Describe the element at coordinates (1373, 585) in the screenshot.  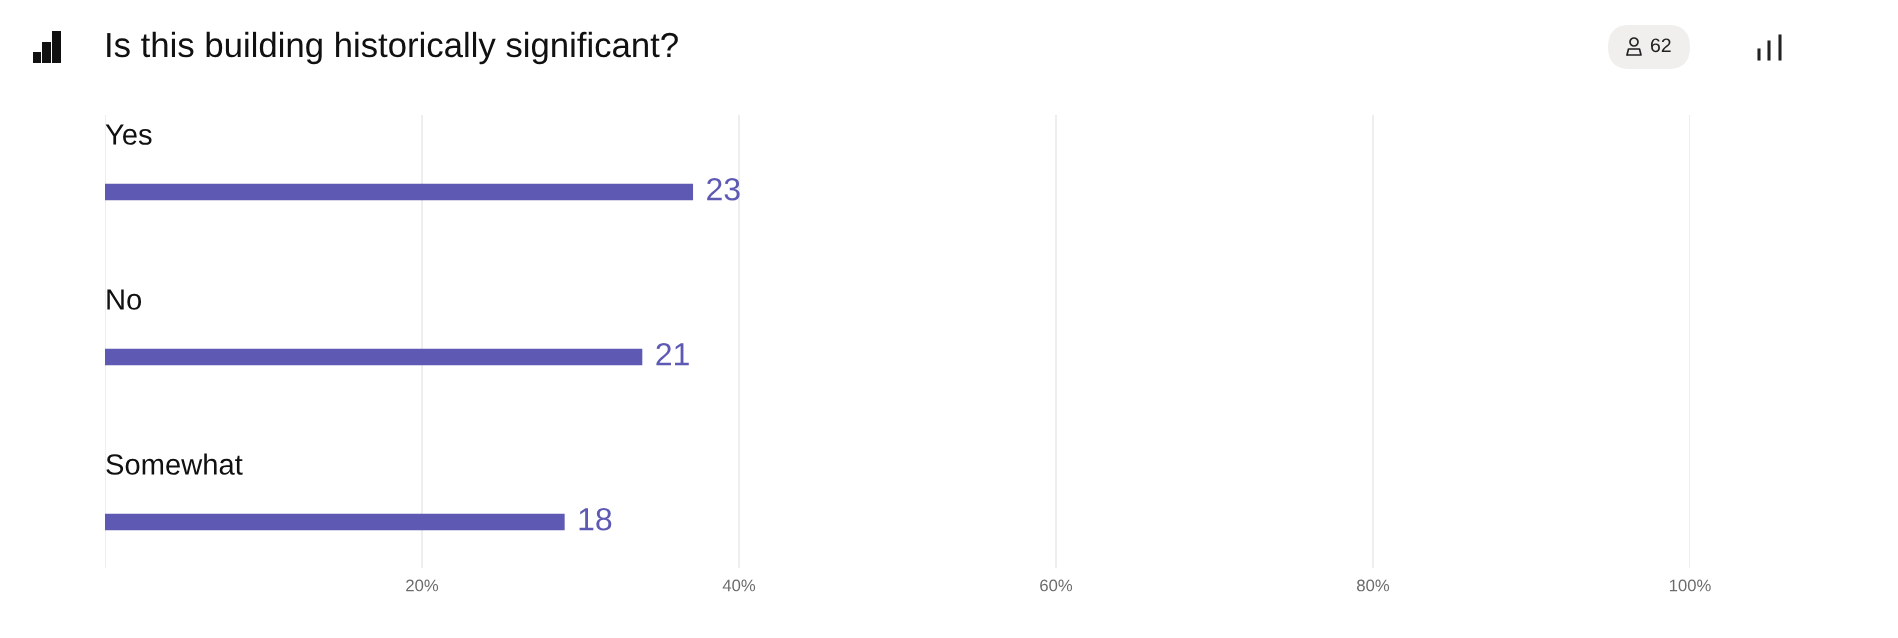
I see `x-tick-label: 80%` at that location.